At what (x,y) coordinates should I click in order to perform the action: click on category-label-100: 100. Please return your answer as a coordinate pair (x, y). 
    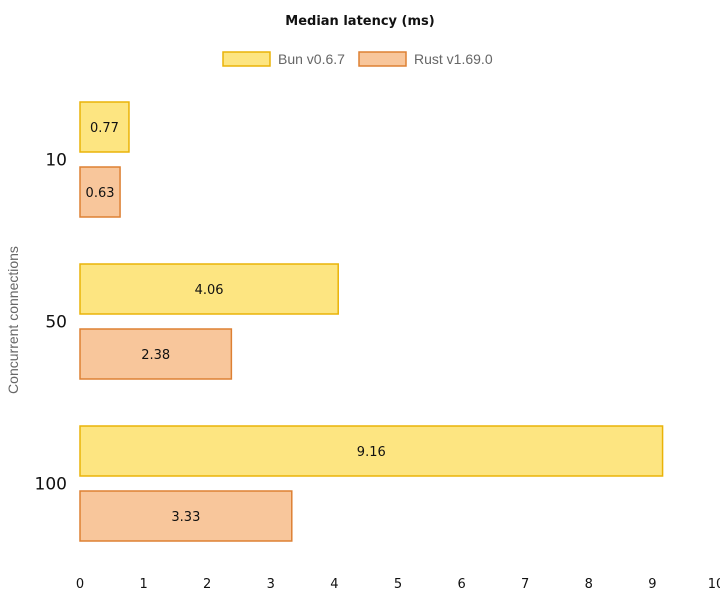
    Looking at the image, I should click on (51, 485).